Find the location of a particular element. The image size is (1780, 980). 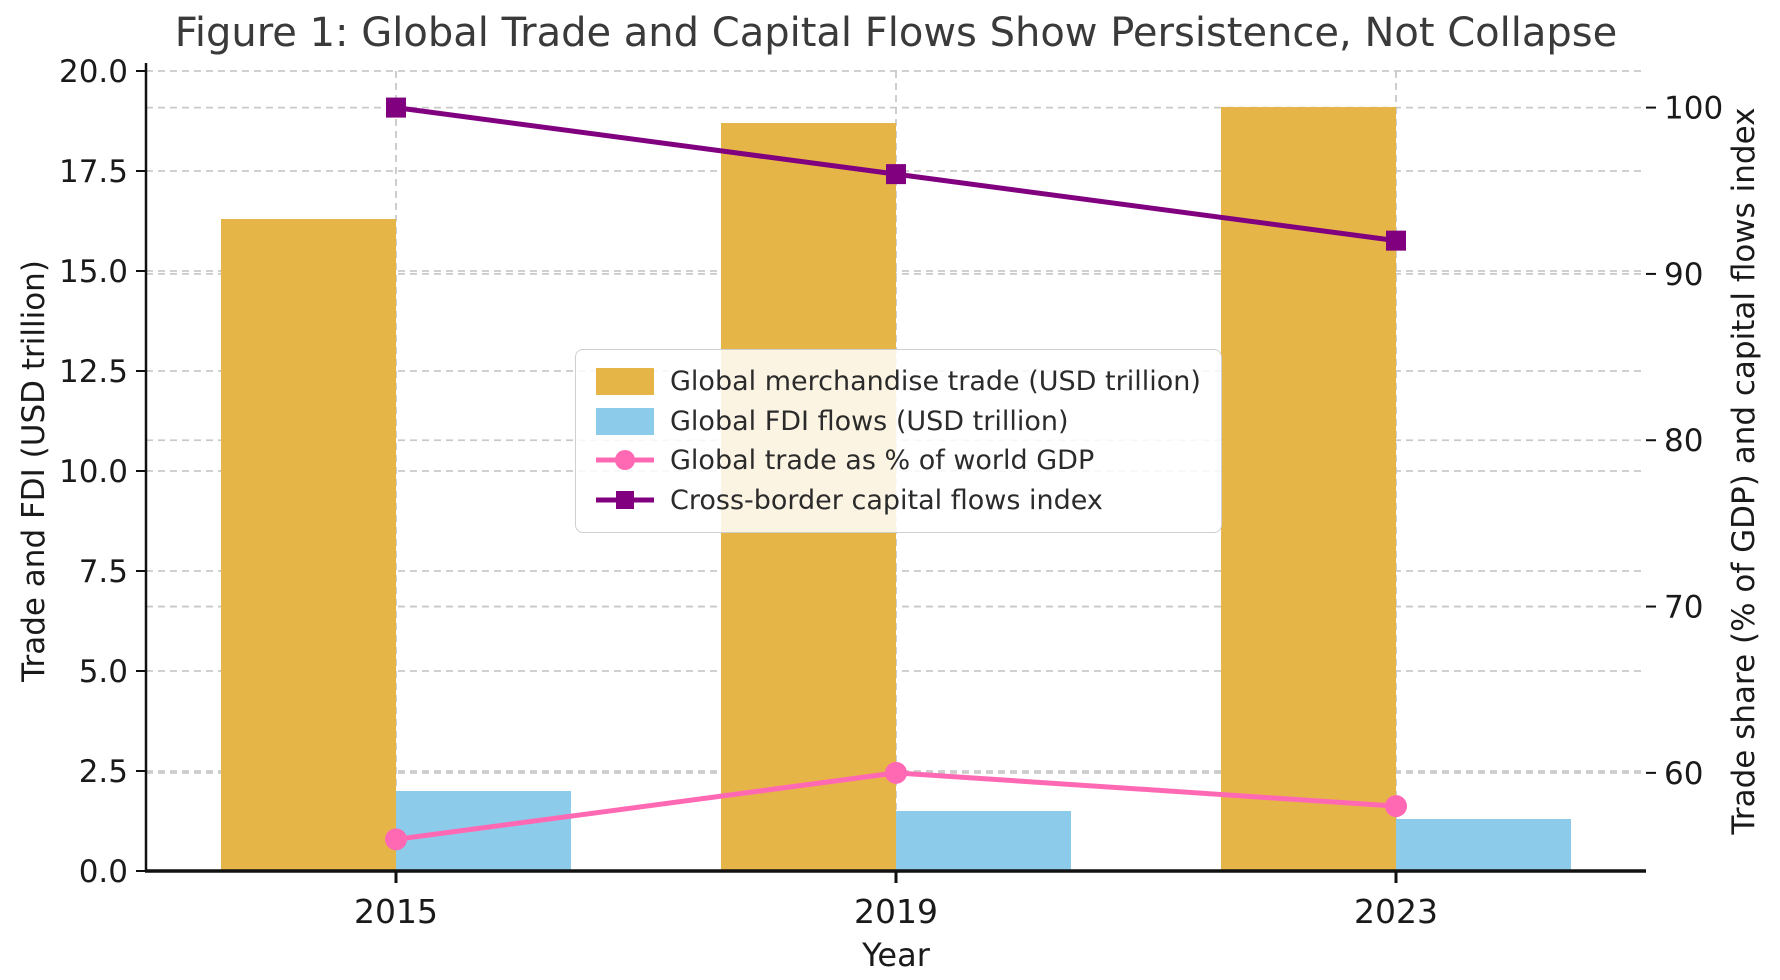

legend-label: Global merchandise trade (USD trillion) is located at coordinates (935, 382).